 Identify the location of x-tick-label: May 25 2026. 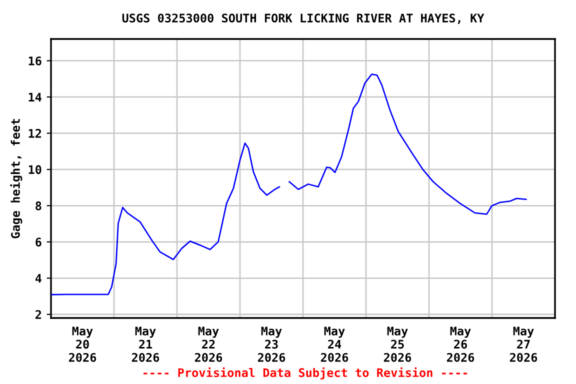
(398, 344).